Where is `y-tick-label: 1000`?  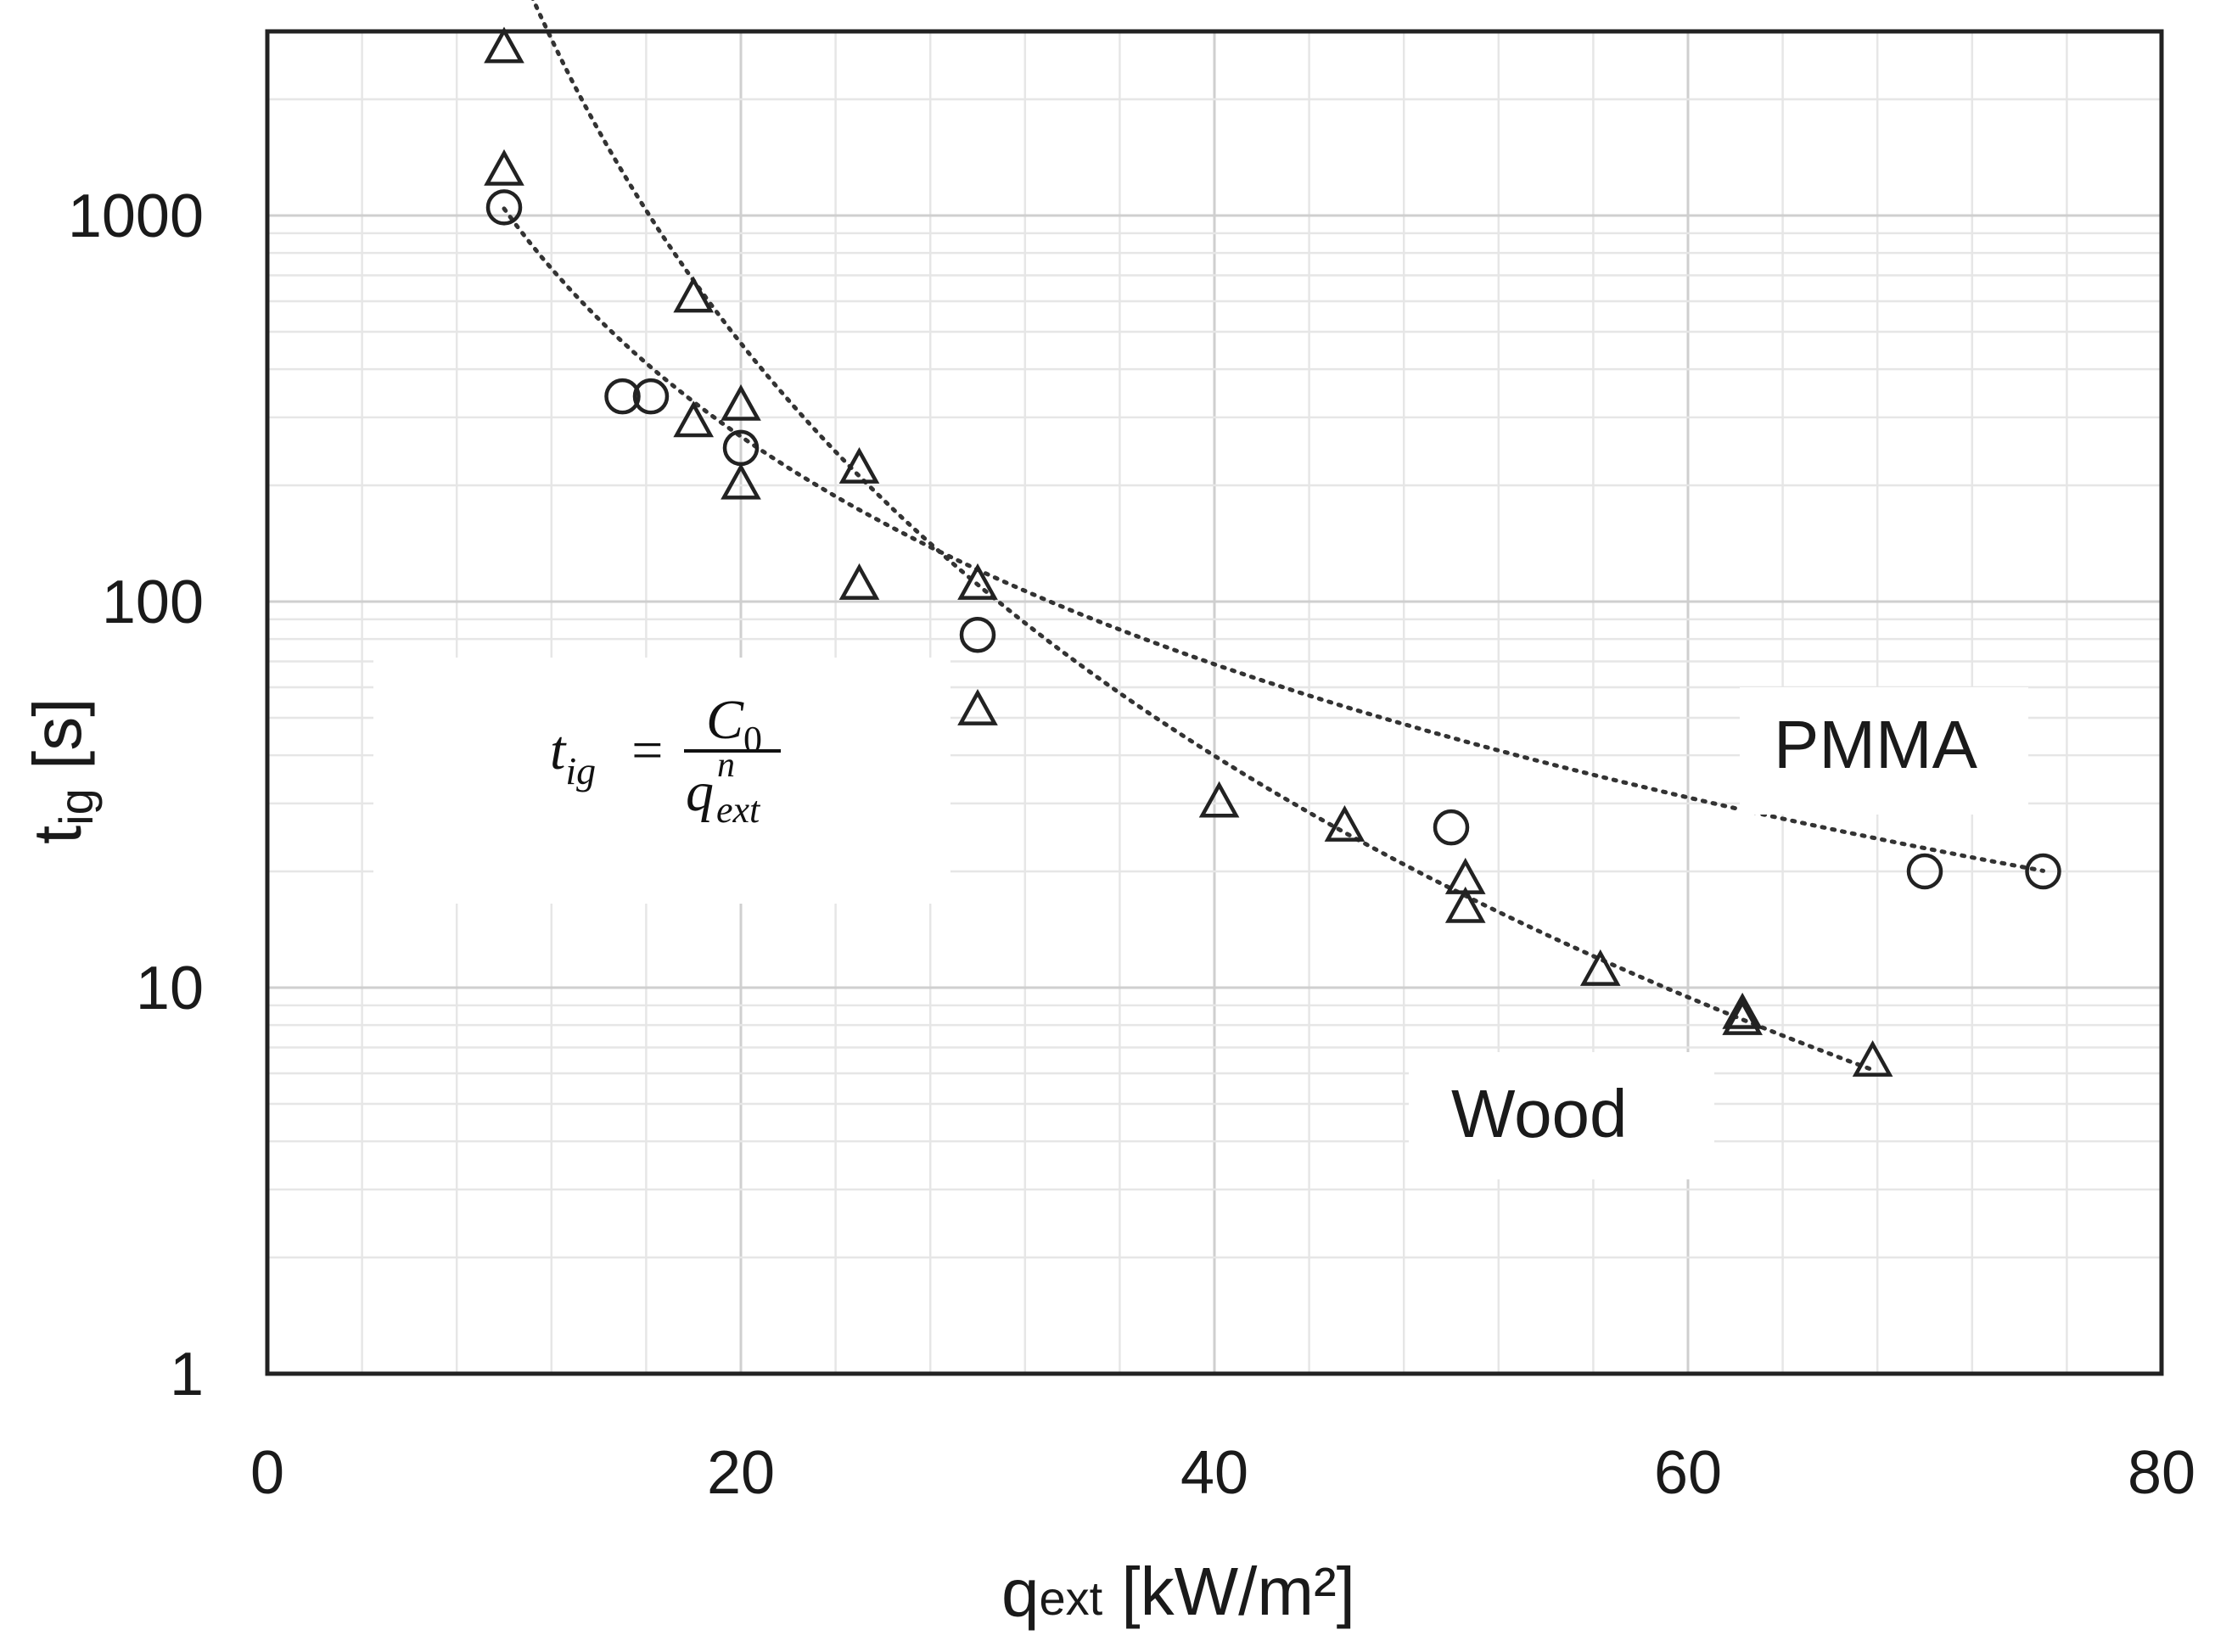 y-tick-label: 1000 is located at coordinates (136, 216).